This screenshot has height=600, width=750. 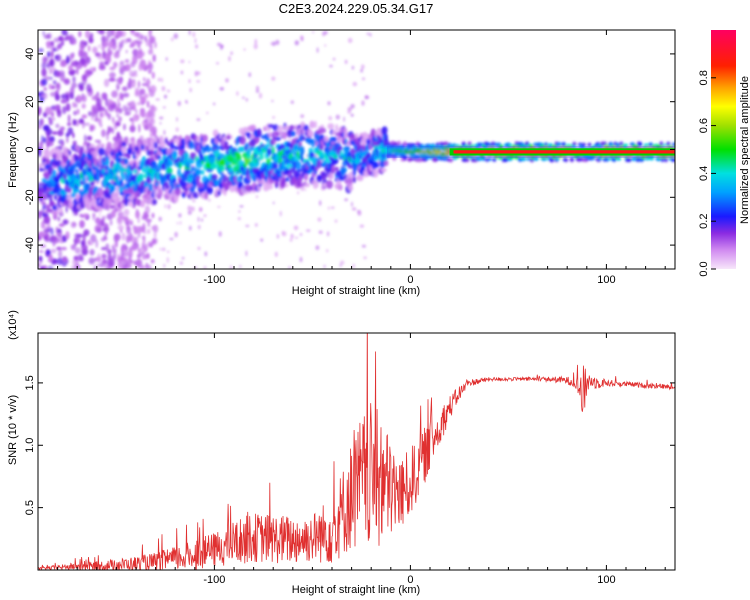 What do you see at coordinates (214, 280) in the screenshot?
I see `x-tick-label: -100` at bounding box center [214, 280].